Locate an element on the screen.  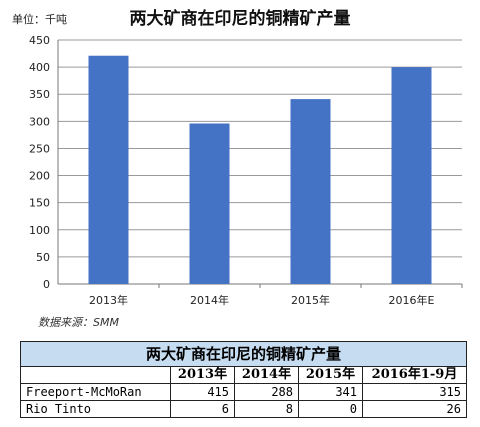
y-tick-label: 100 is located at coordinates (39, 230).